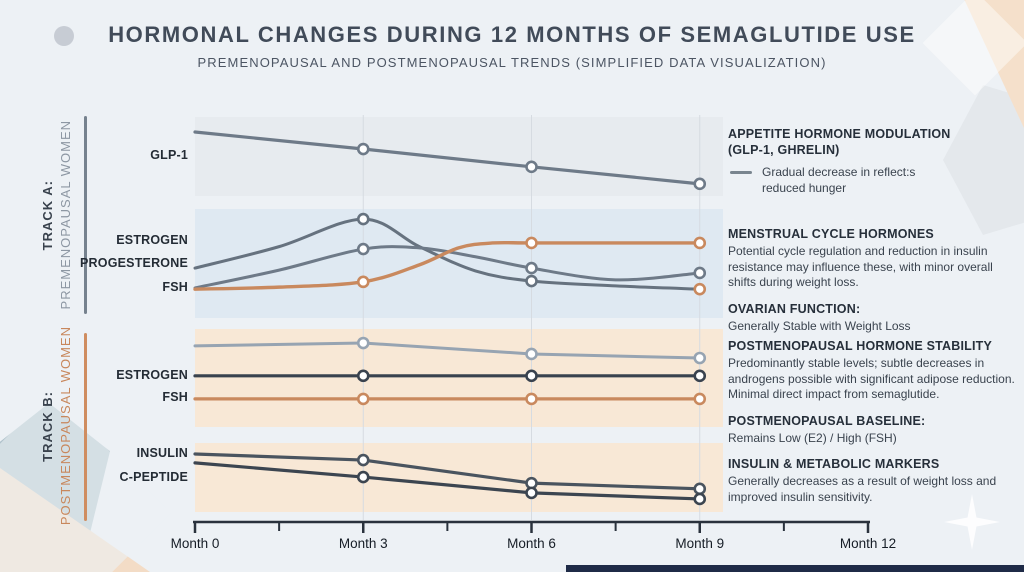  Describe the element at coordinates (447, 158) in the screenshot. I see `line-glp1` at that location.